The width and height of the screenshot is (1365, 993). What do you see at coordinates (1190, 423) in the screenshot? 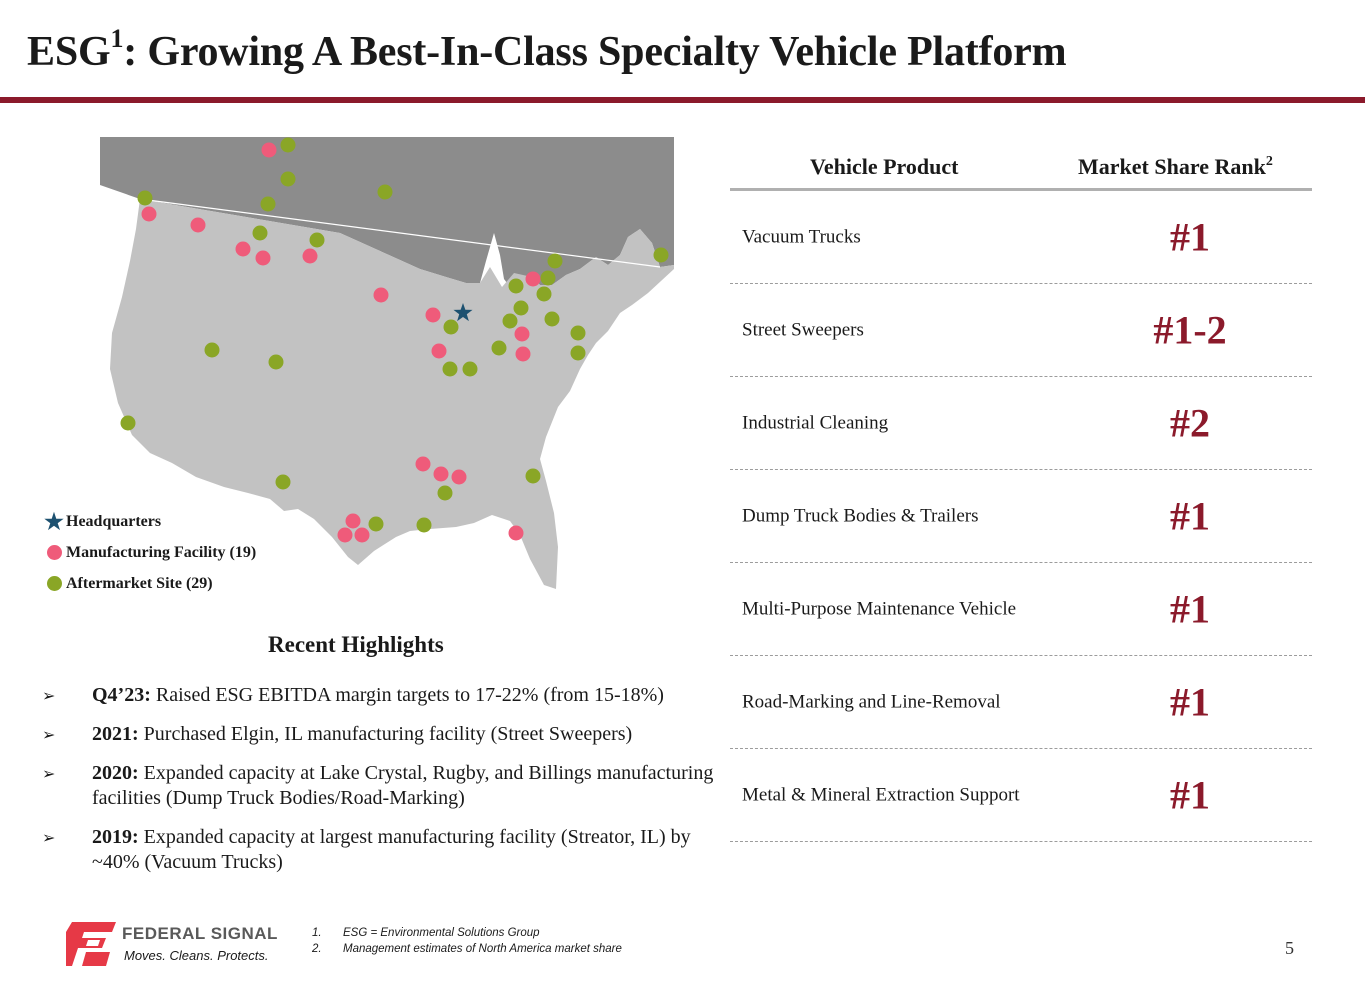
I see `rank-value: #2` at bounding box center [1190, 423].